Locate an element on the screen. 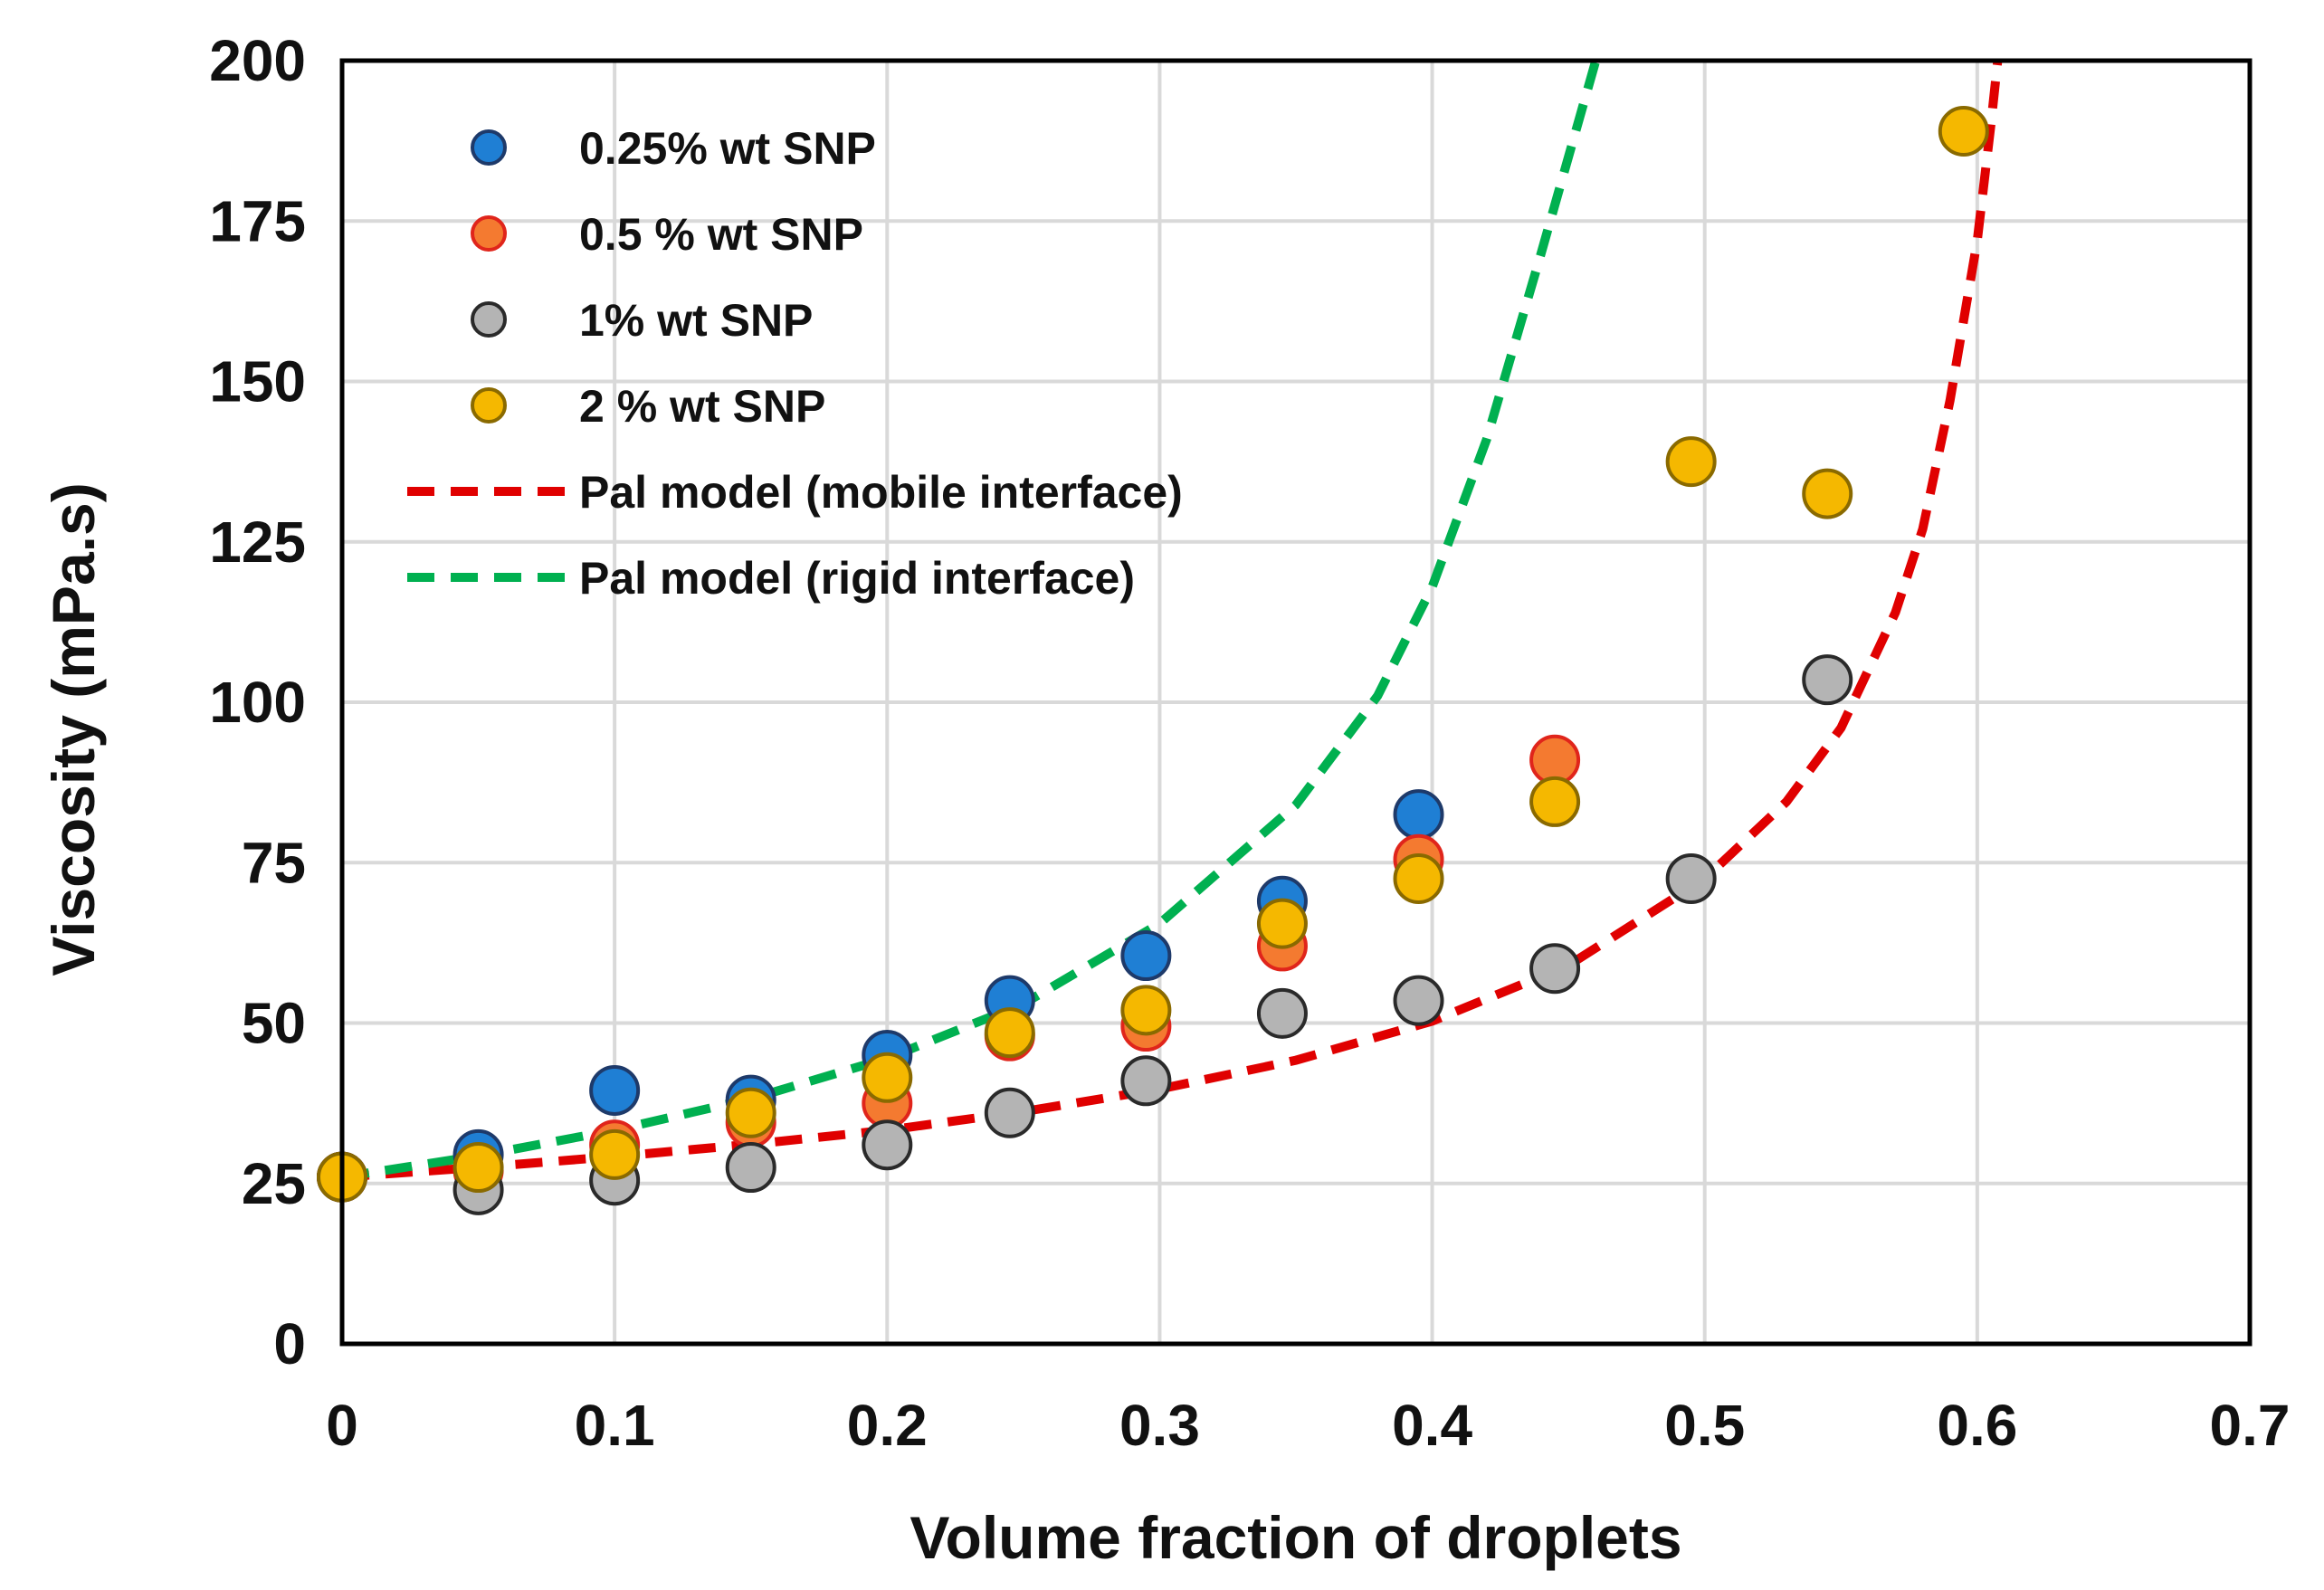  legend-label: 0.5 % wt SNP is located at coordinates (721, 235).